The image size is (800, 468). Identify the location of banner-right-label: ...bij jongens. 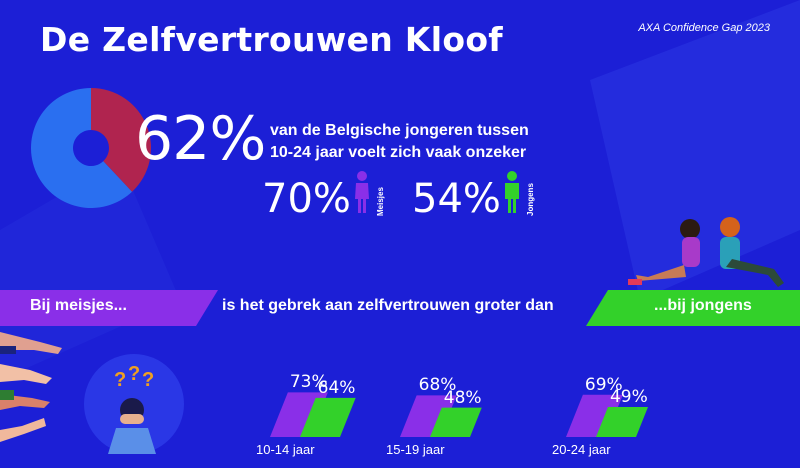
(703, 305).